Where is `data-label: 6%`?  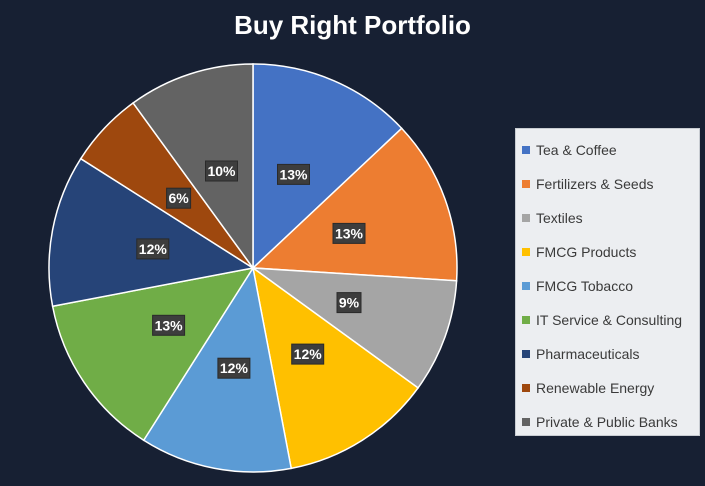
data-label: 6% is located at coordinates (179, 198).